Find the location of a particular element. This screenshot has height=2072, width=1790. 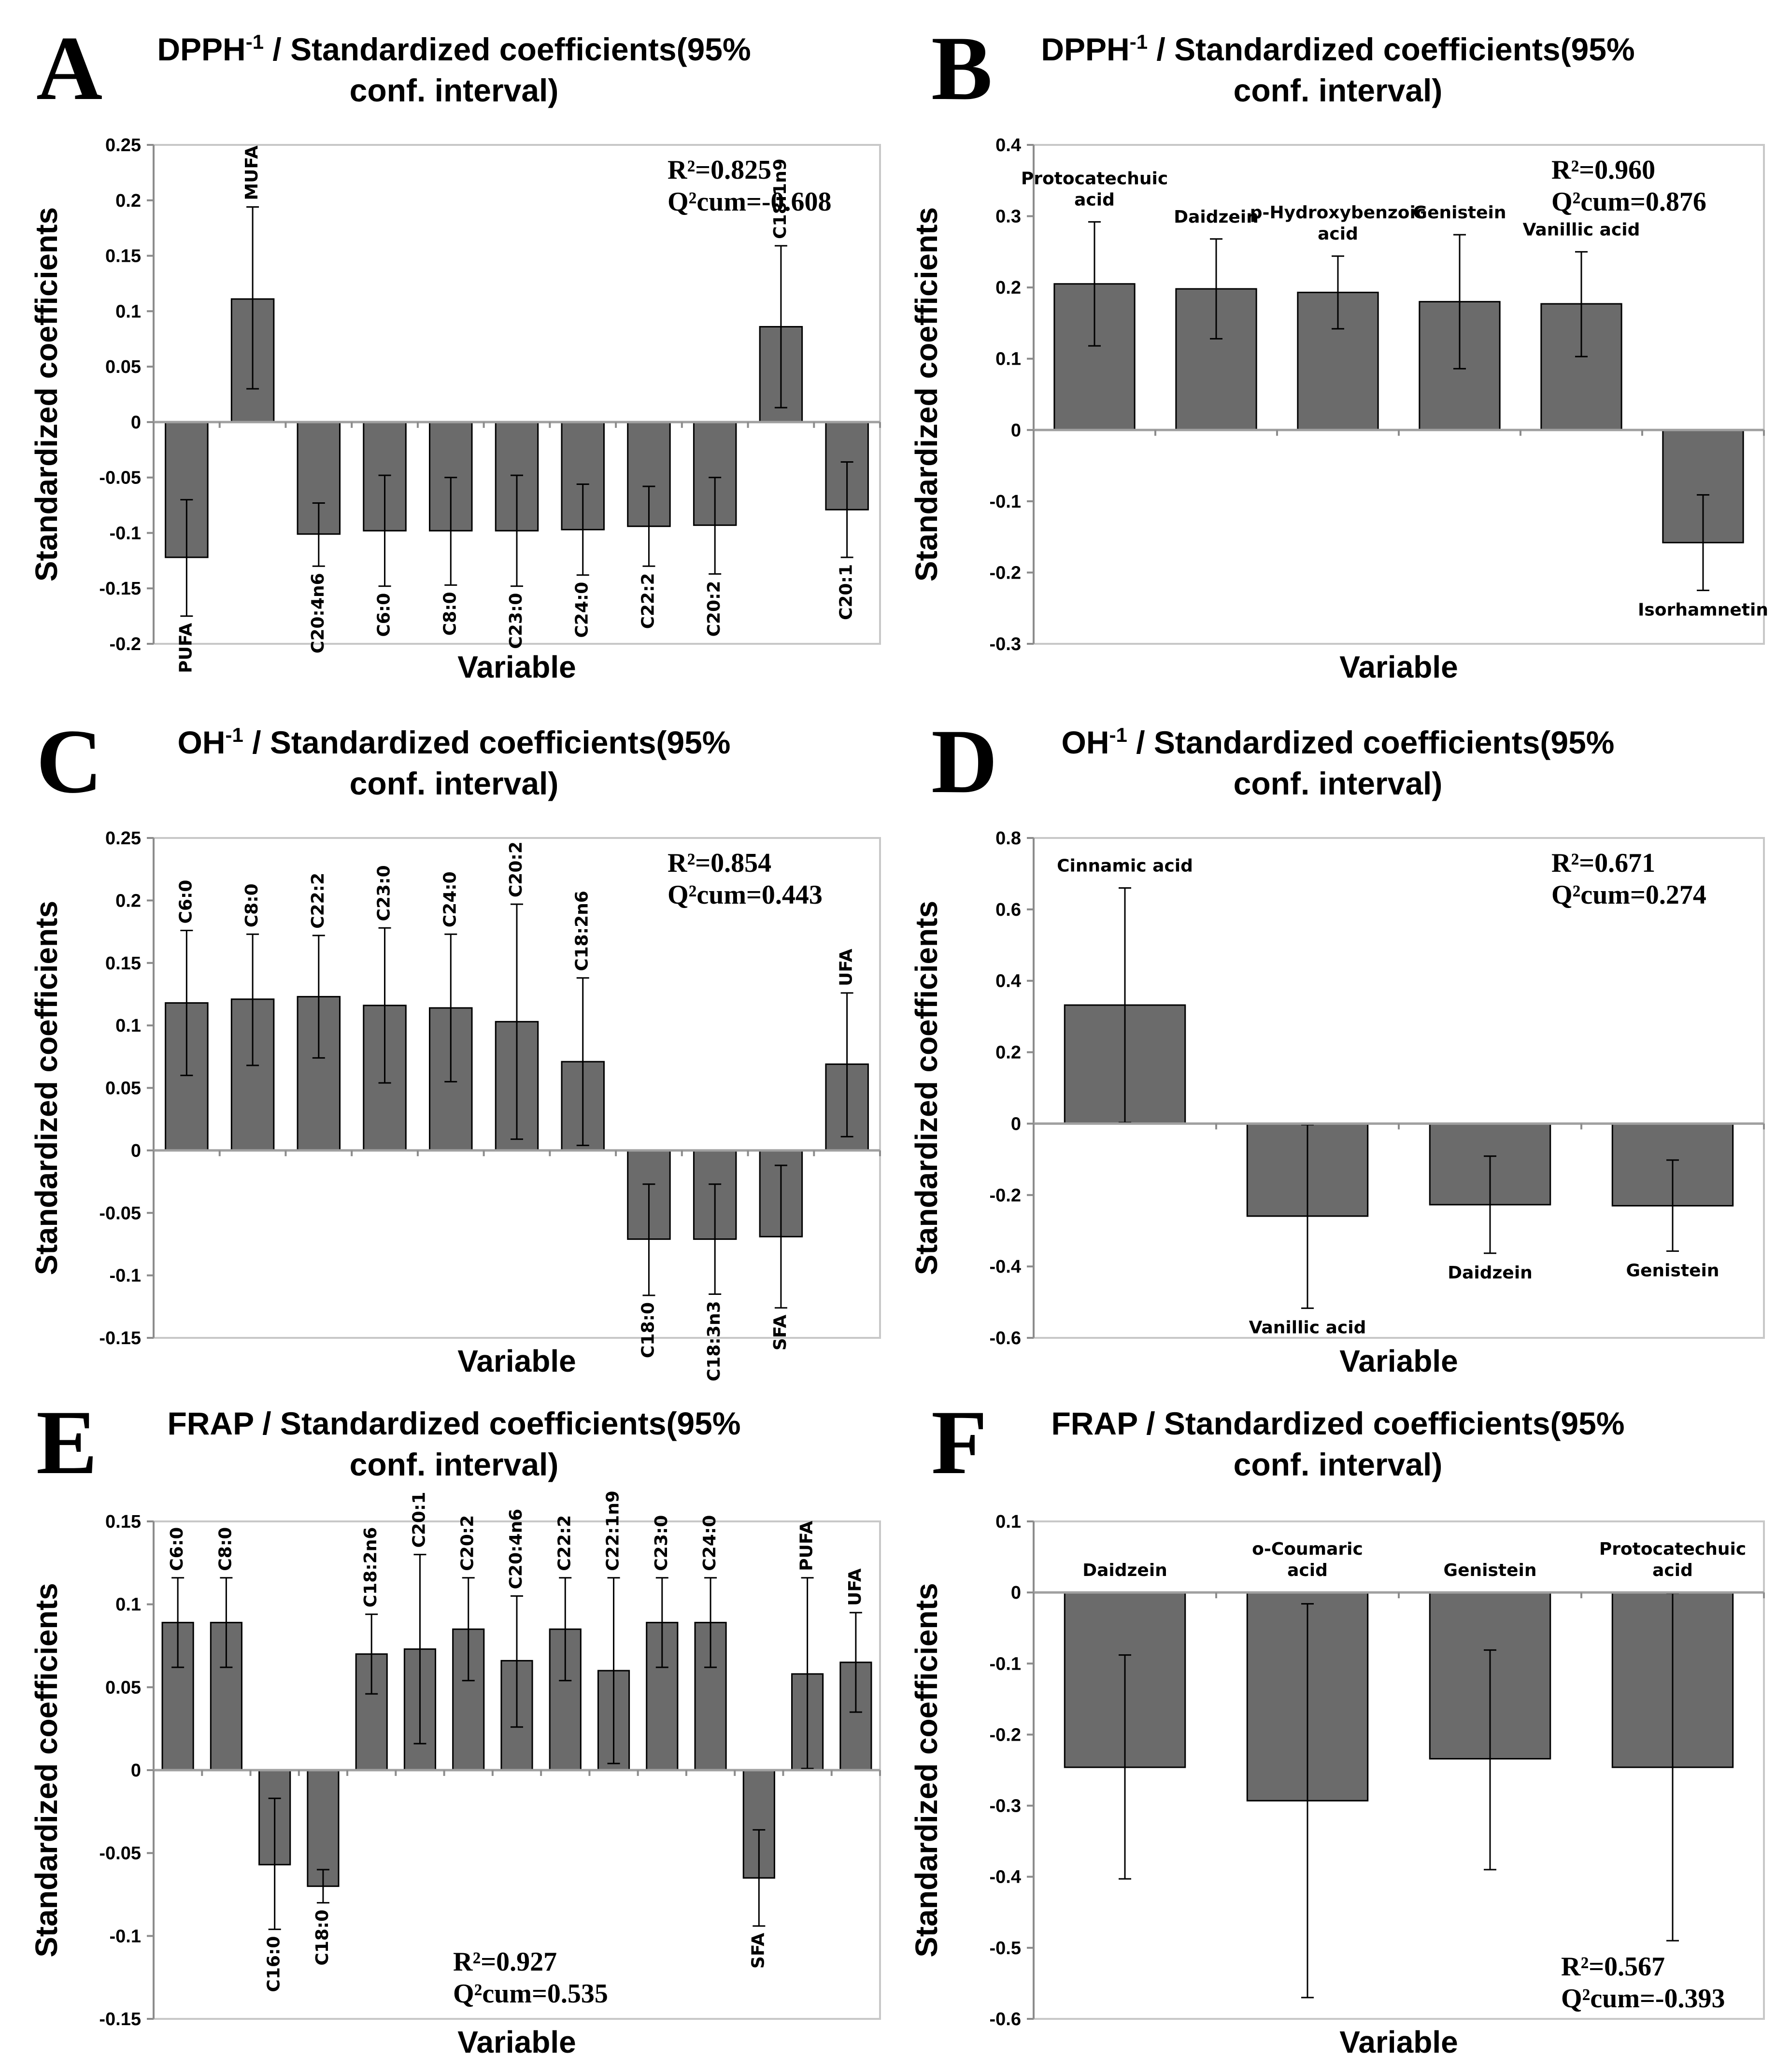

panel-f-ytick-label: -0.1 is located at coordinates (1005, 1664).